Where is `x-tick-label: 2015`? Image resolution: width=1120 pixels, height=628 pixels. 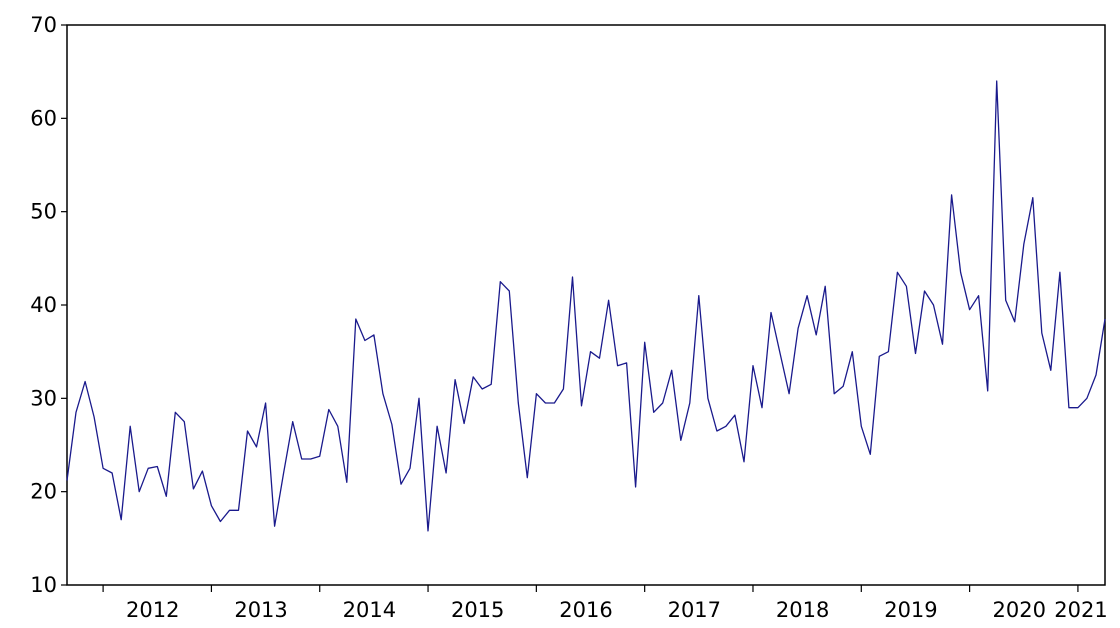 x-tick-label: 2015 is located at coordinates (477, 610).